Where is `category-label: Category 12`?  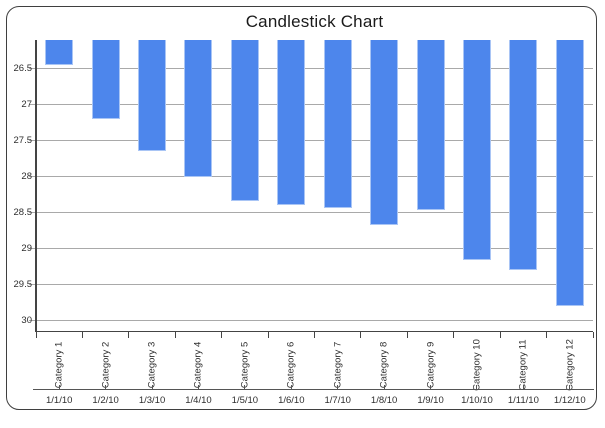
category-label: Category 12 is located at coordinates (570, 365).